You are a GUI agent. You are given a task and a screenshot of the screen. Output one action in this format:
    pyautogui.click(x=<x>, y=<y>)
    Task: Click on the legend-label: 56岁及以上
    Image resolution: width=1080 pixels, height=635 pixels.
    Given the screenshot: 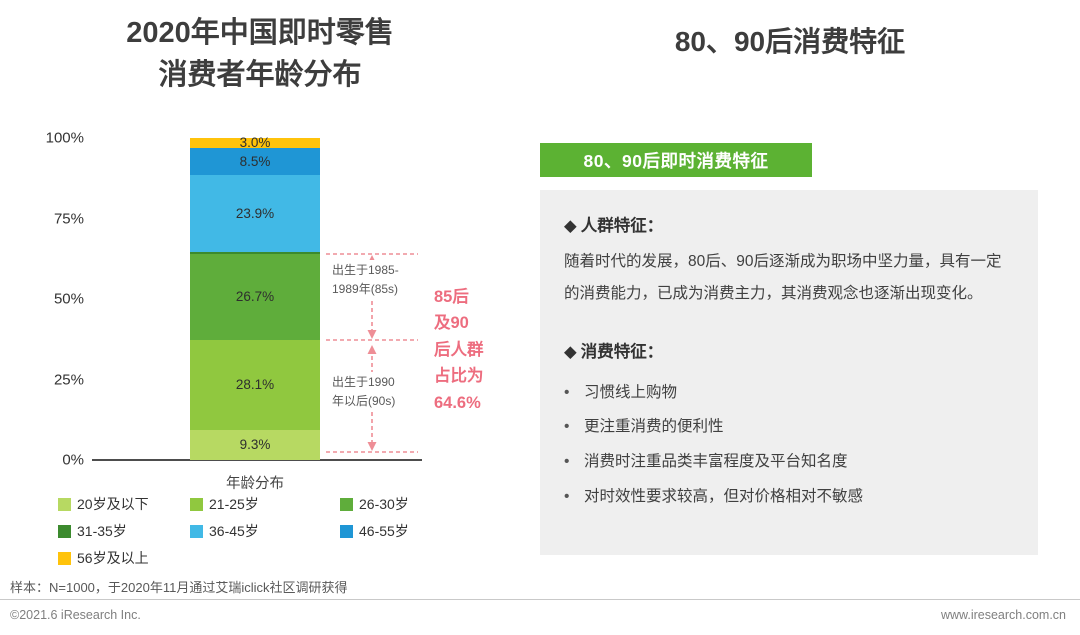 What is the action you would take?
    pyautogui.click(x=113, y=558)
    